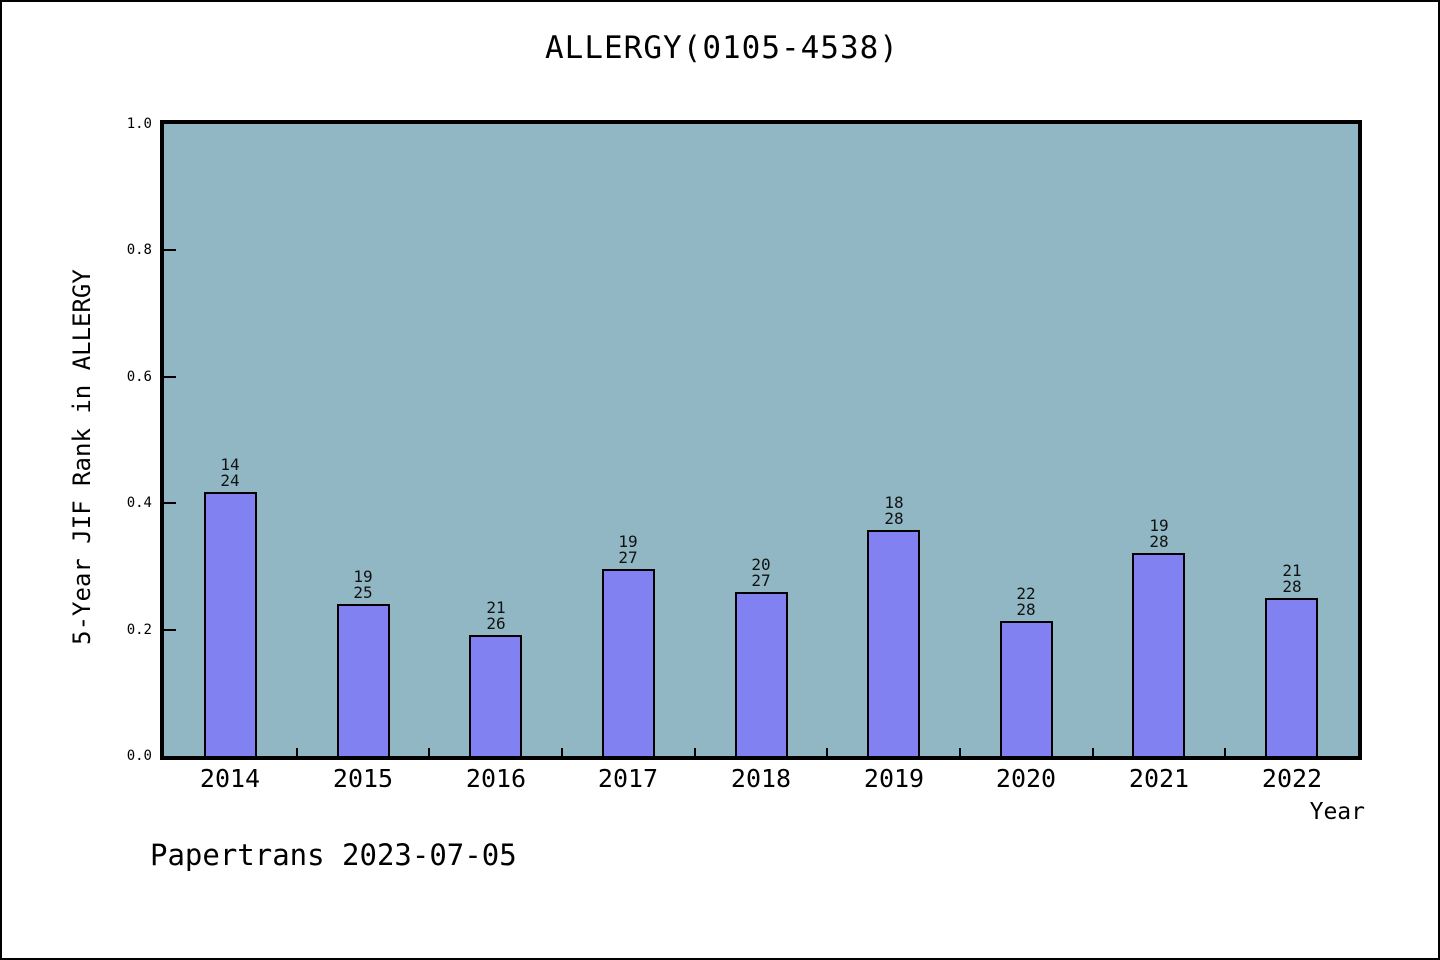 This screenshot has height=960, width=1440. I want to click on bar-2018, so click(761, 674).